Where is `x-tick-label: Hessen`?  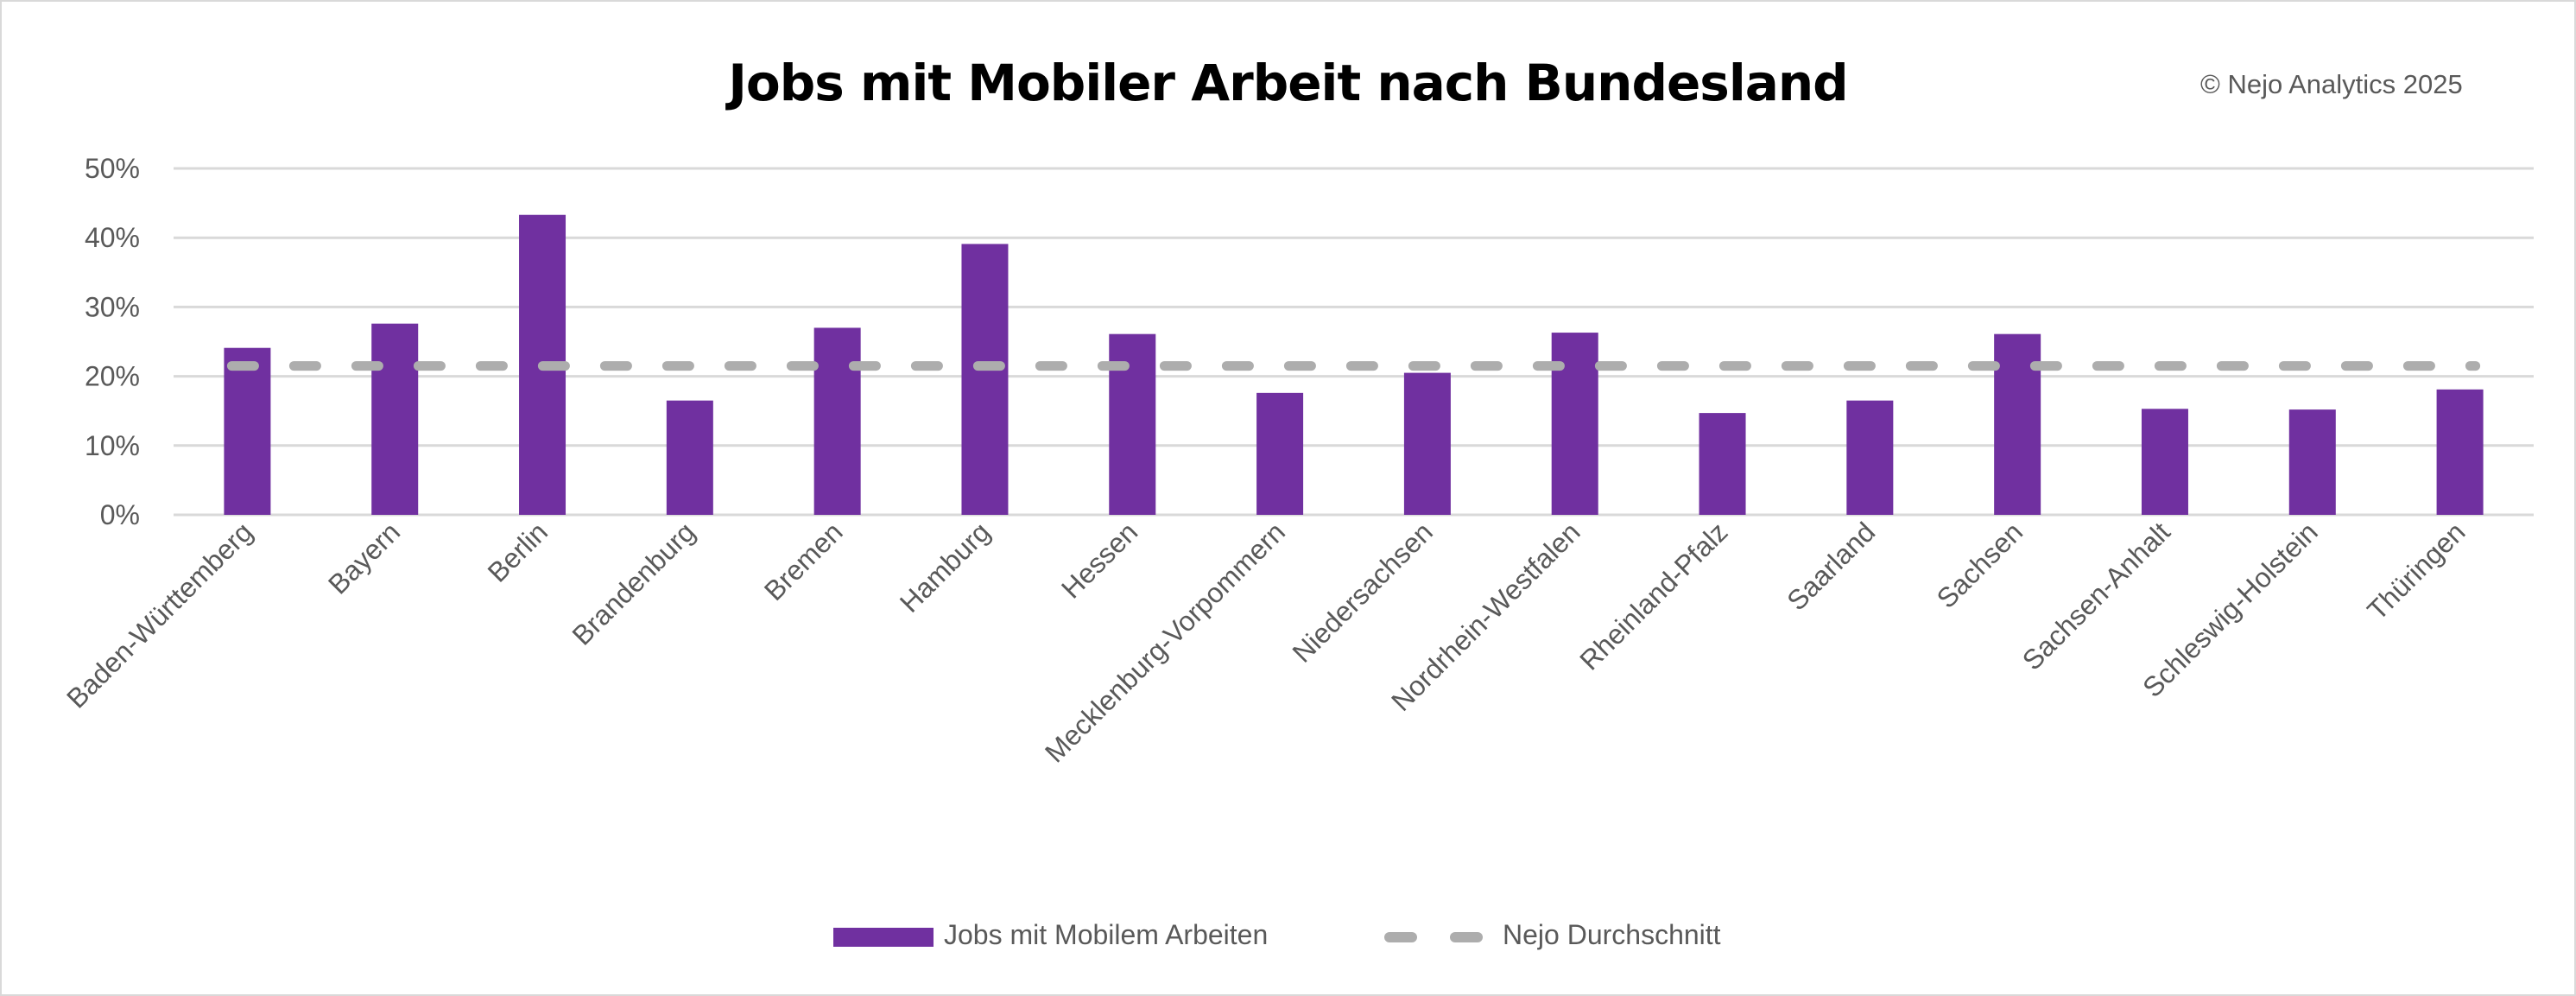 x-tick-label: Hessen is located at coordinates (1099, 560).